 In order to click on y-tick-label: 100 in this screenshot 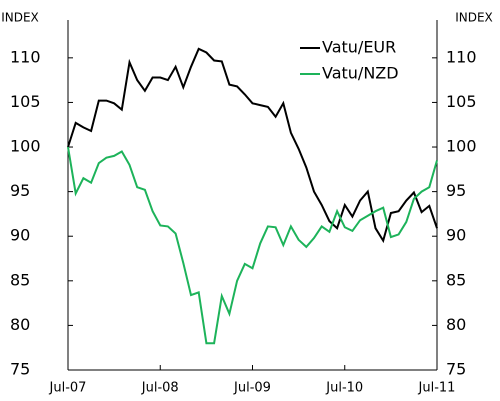, I will do `click(25, 146)`.